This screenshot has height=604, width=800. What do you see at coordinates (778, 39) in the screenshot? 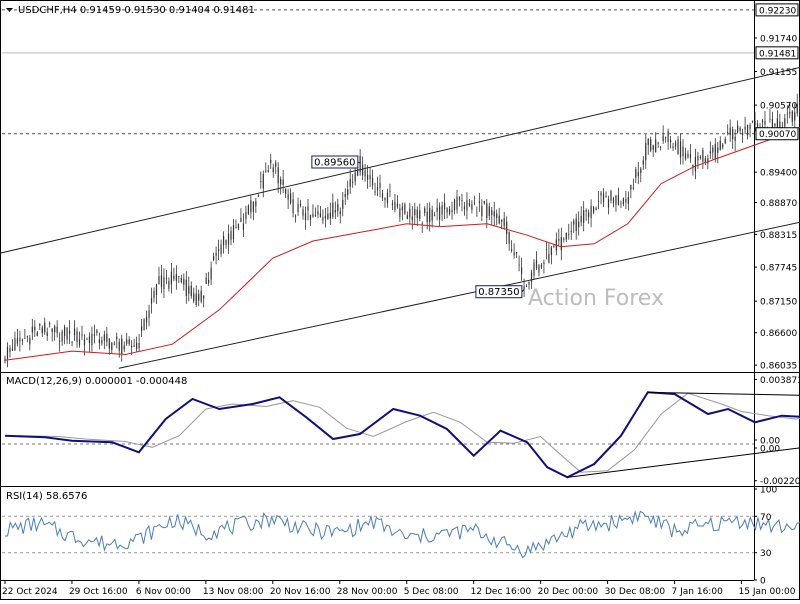
I see `y-tick-label: 0.91740` at bounding box center [778, 39].